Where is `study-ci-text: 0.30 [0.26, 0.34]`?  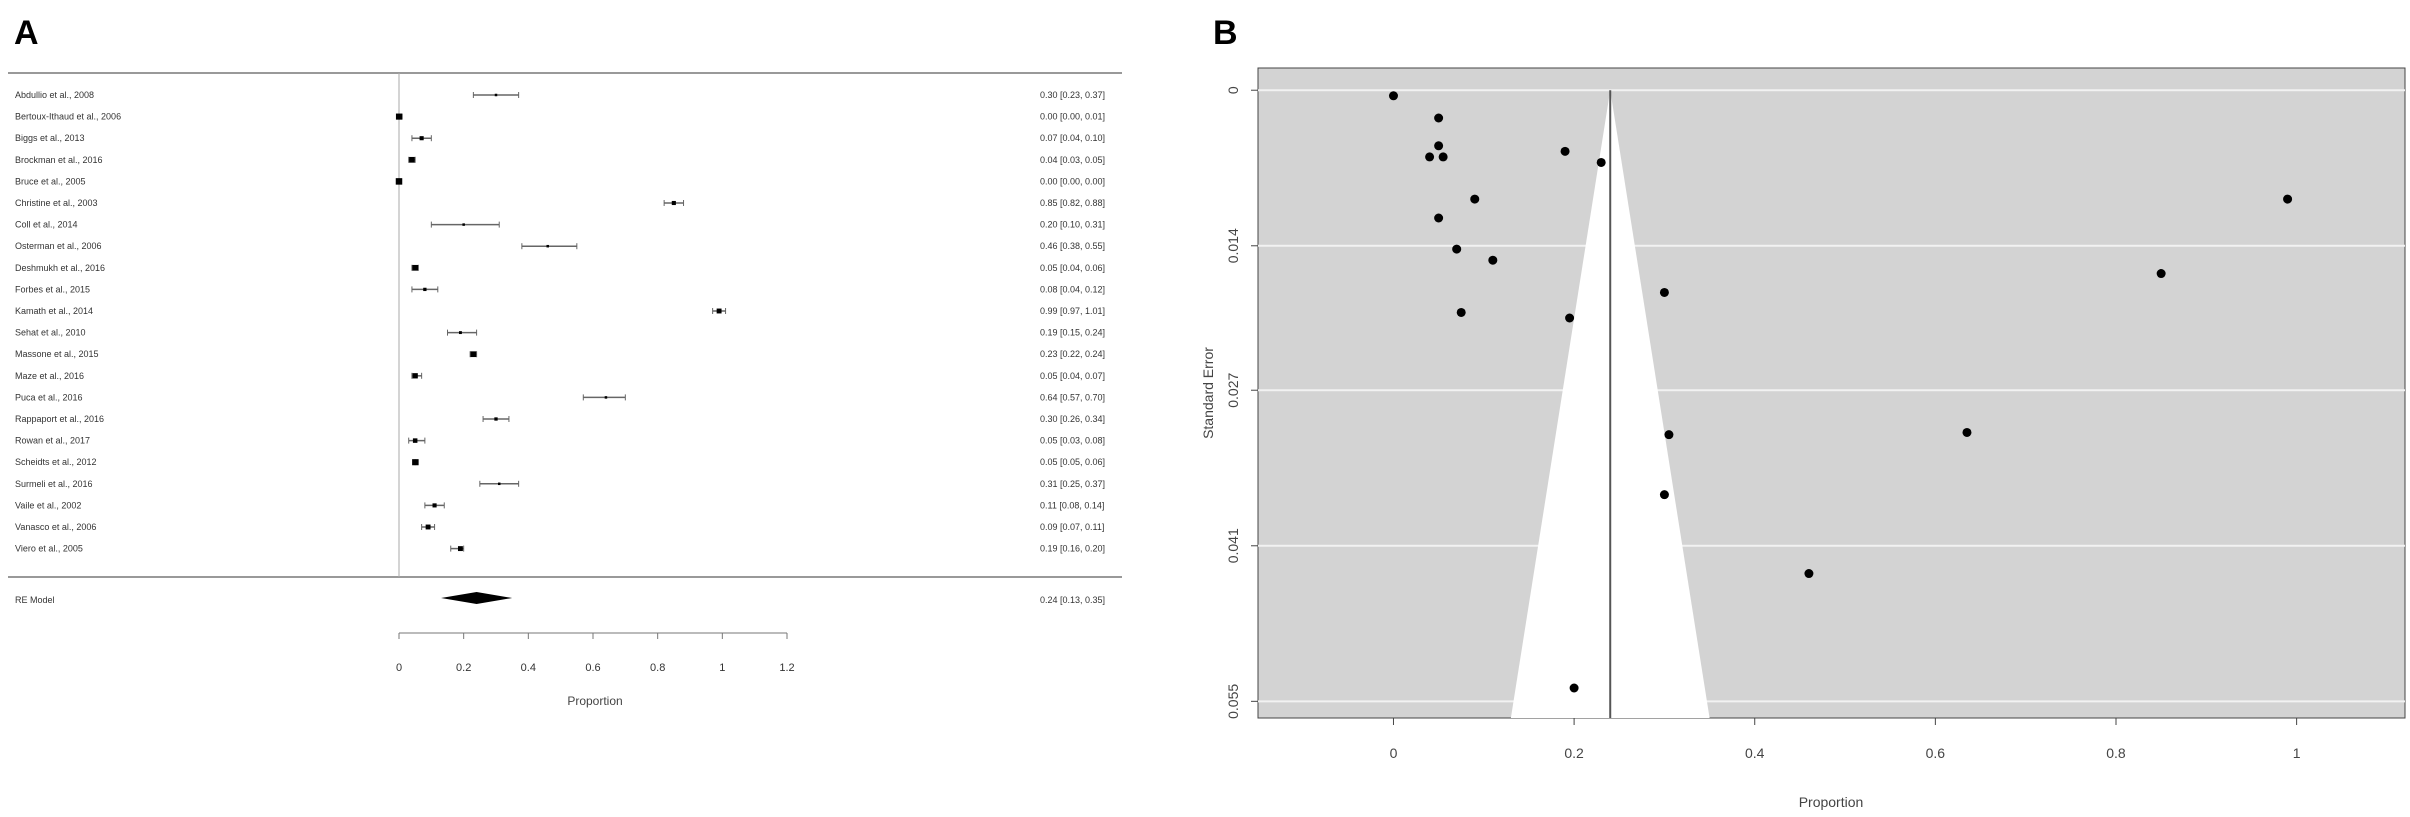
study-ci-text: 0.30 [0.26, 0.34] is located at coordinates (1072, 419).